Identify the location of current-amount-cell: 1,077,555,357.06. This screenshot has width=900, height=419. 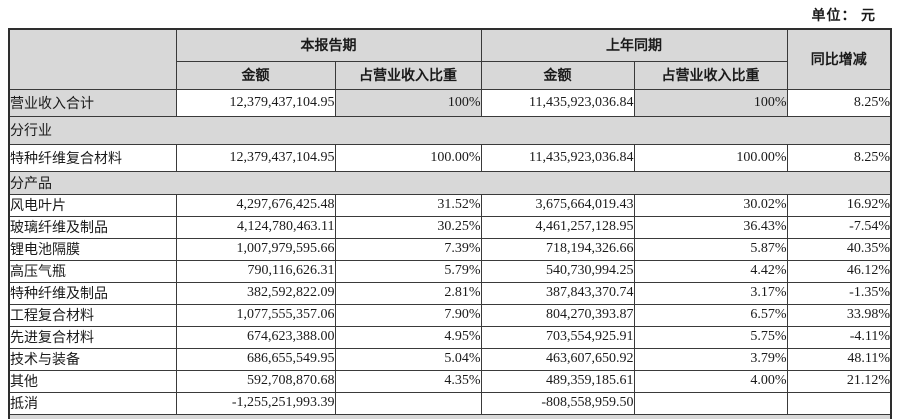
(255, 315).